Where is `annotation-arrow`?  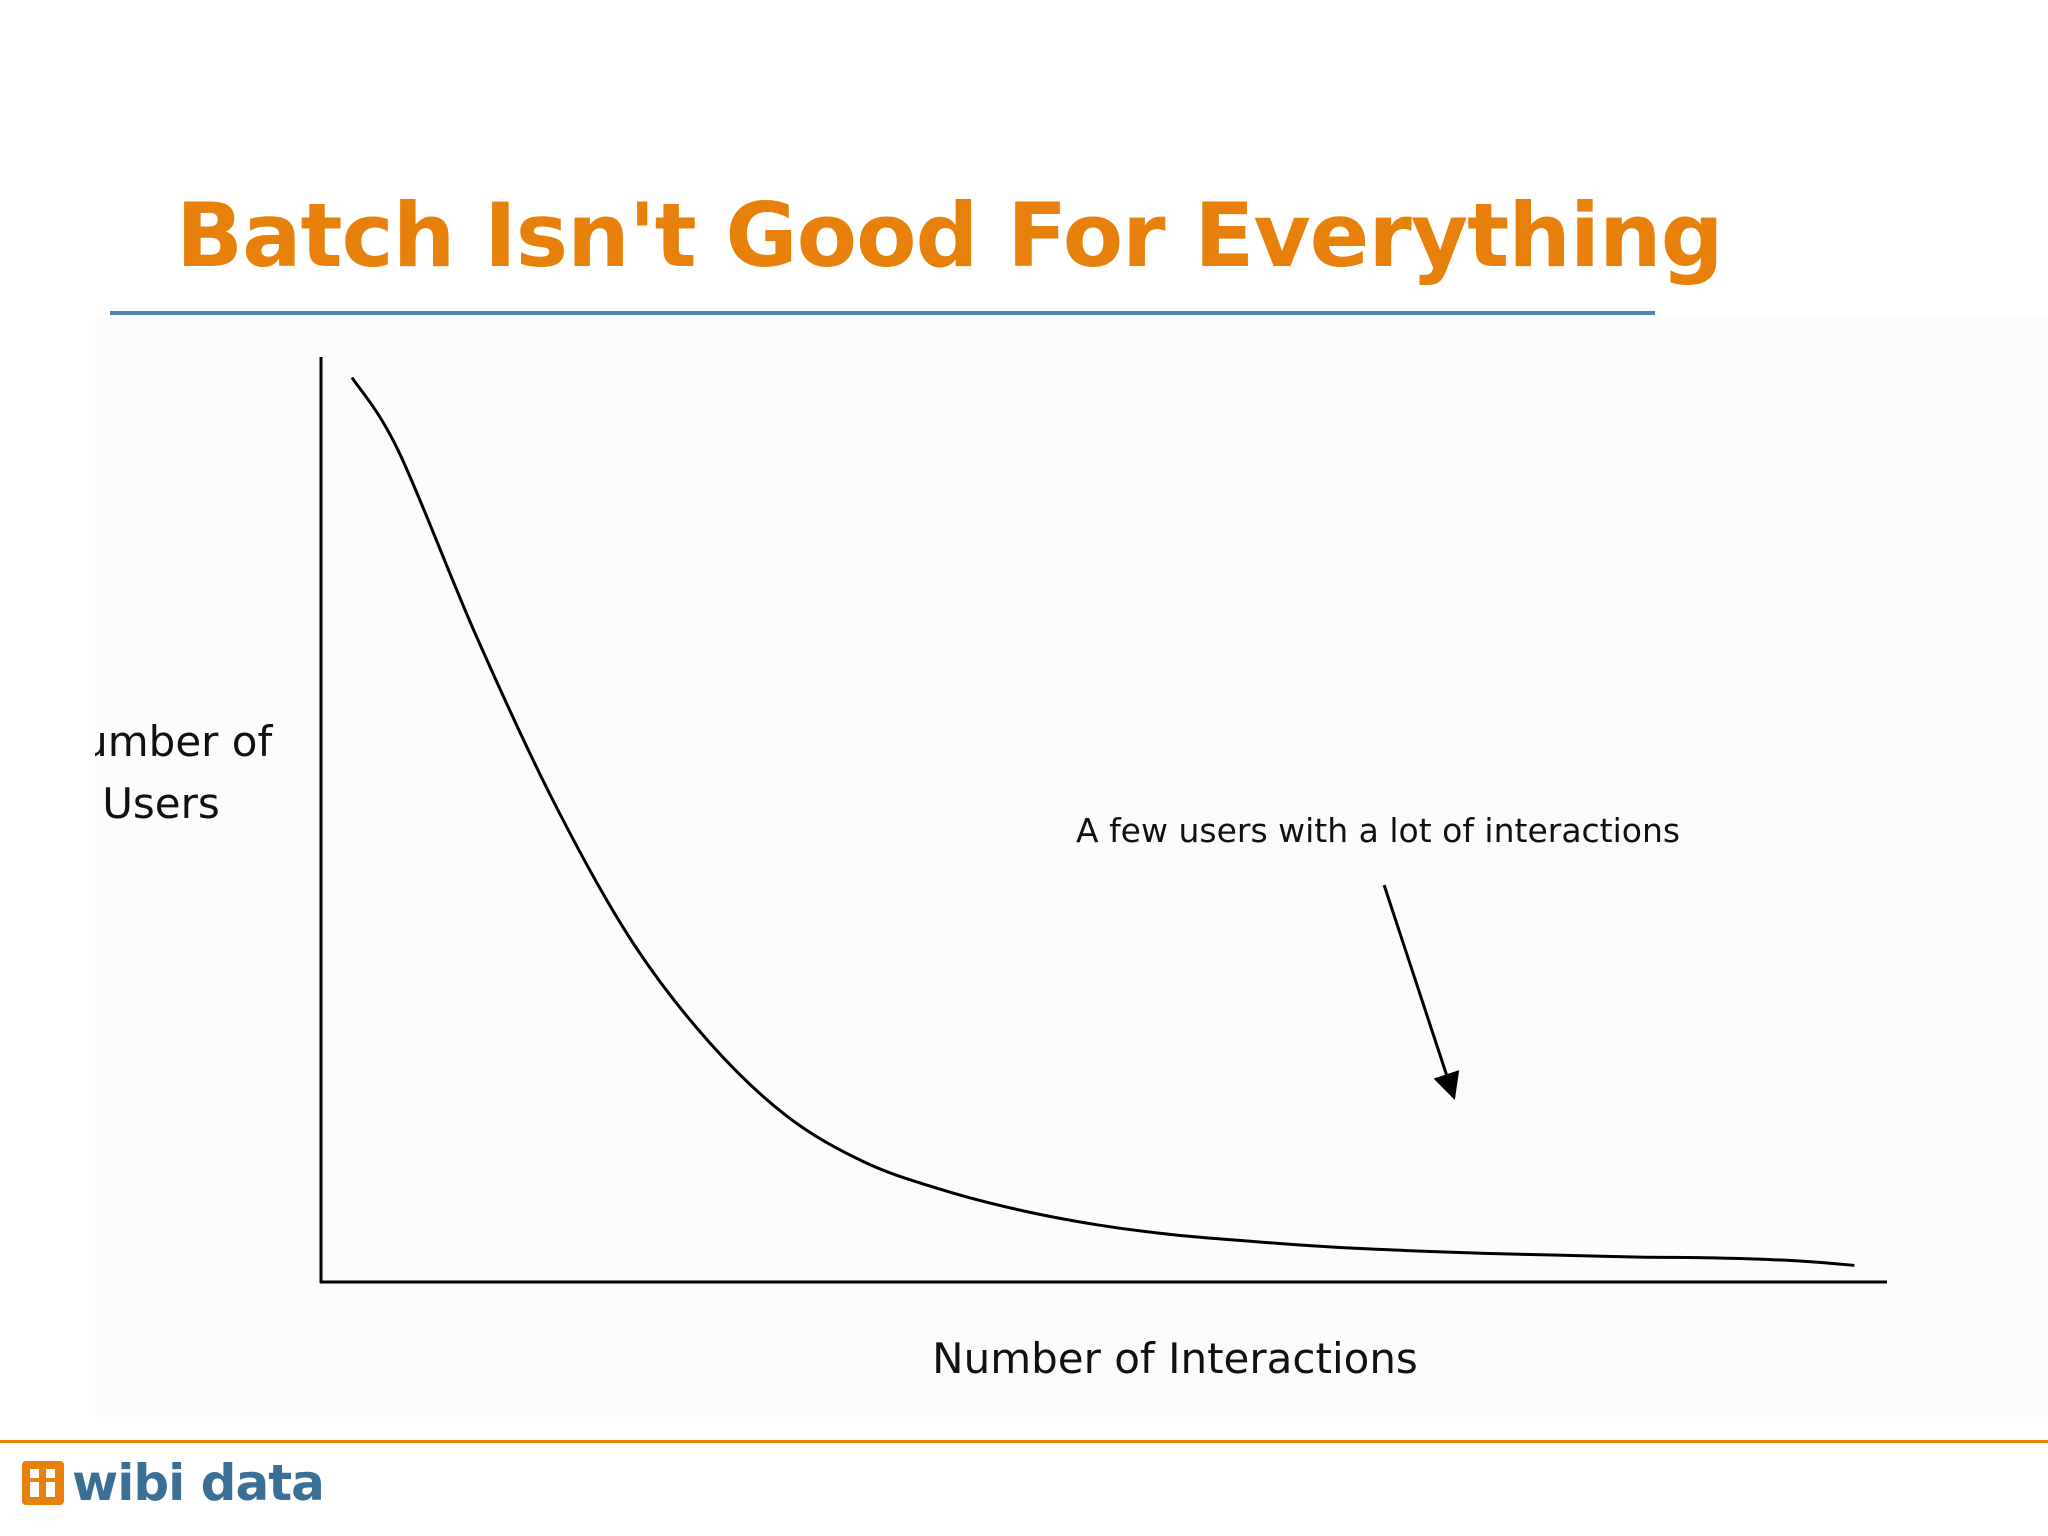 annotation-arrow is located at coordinates (1421, 992).